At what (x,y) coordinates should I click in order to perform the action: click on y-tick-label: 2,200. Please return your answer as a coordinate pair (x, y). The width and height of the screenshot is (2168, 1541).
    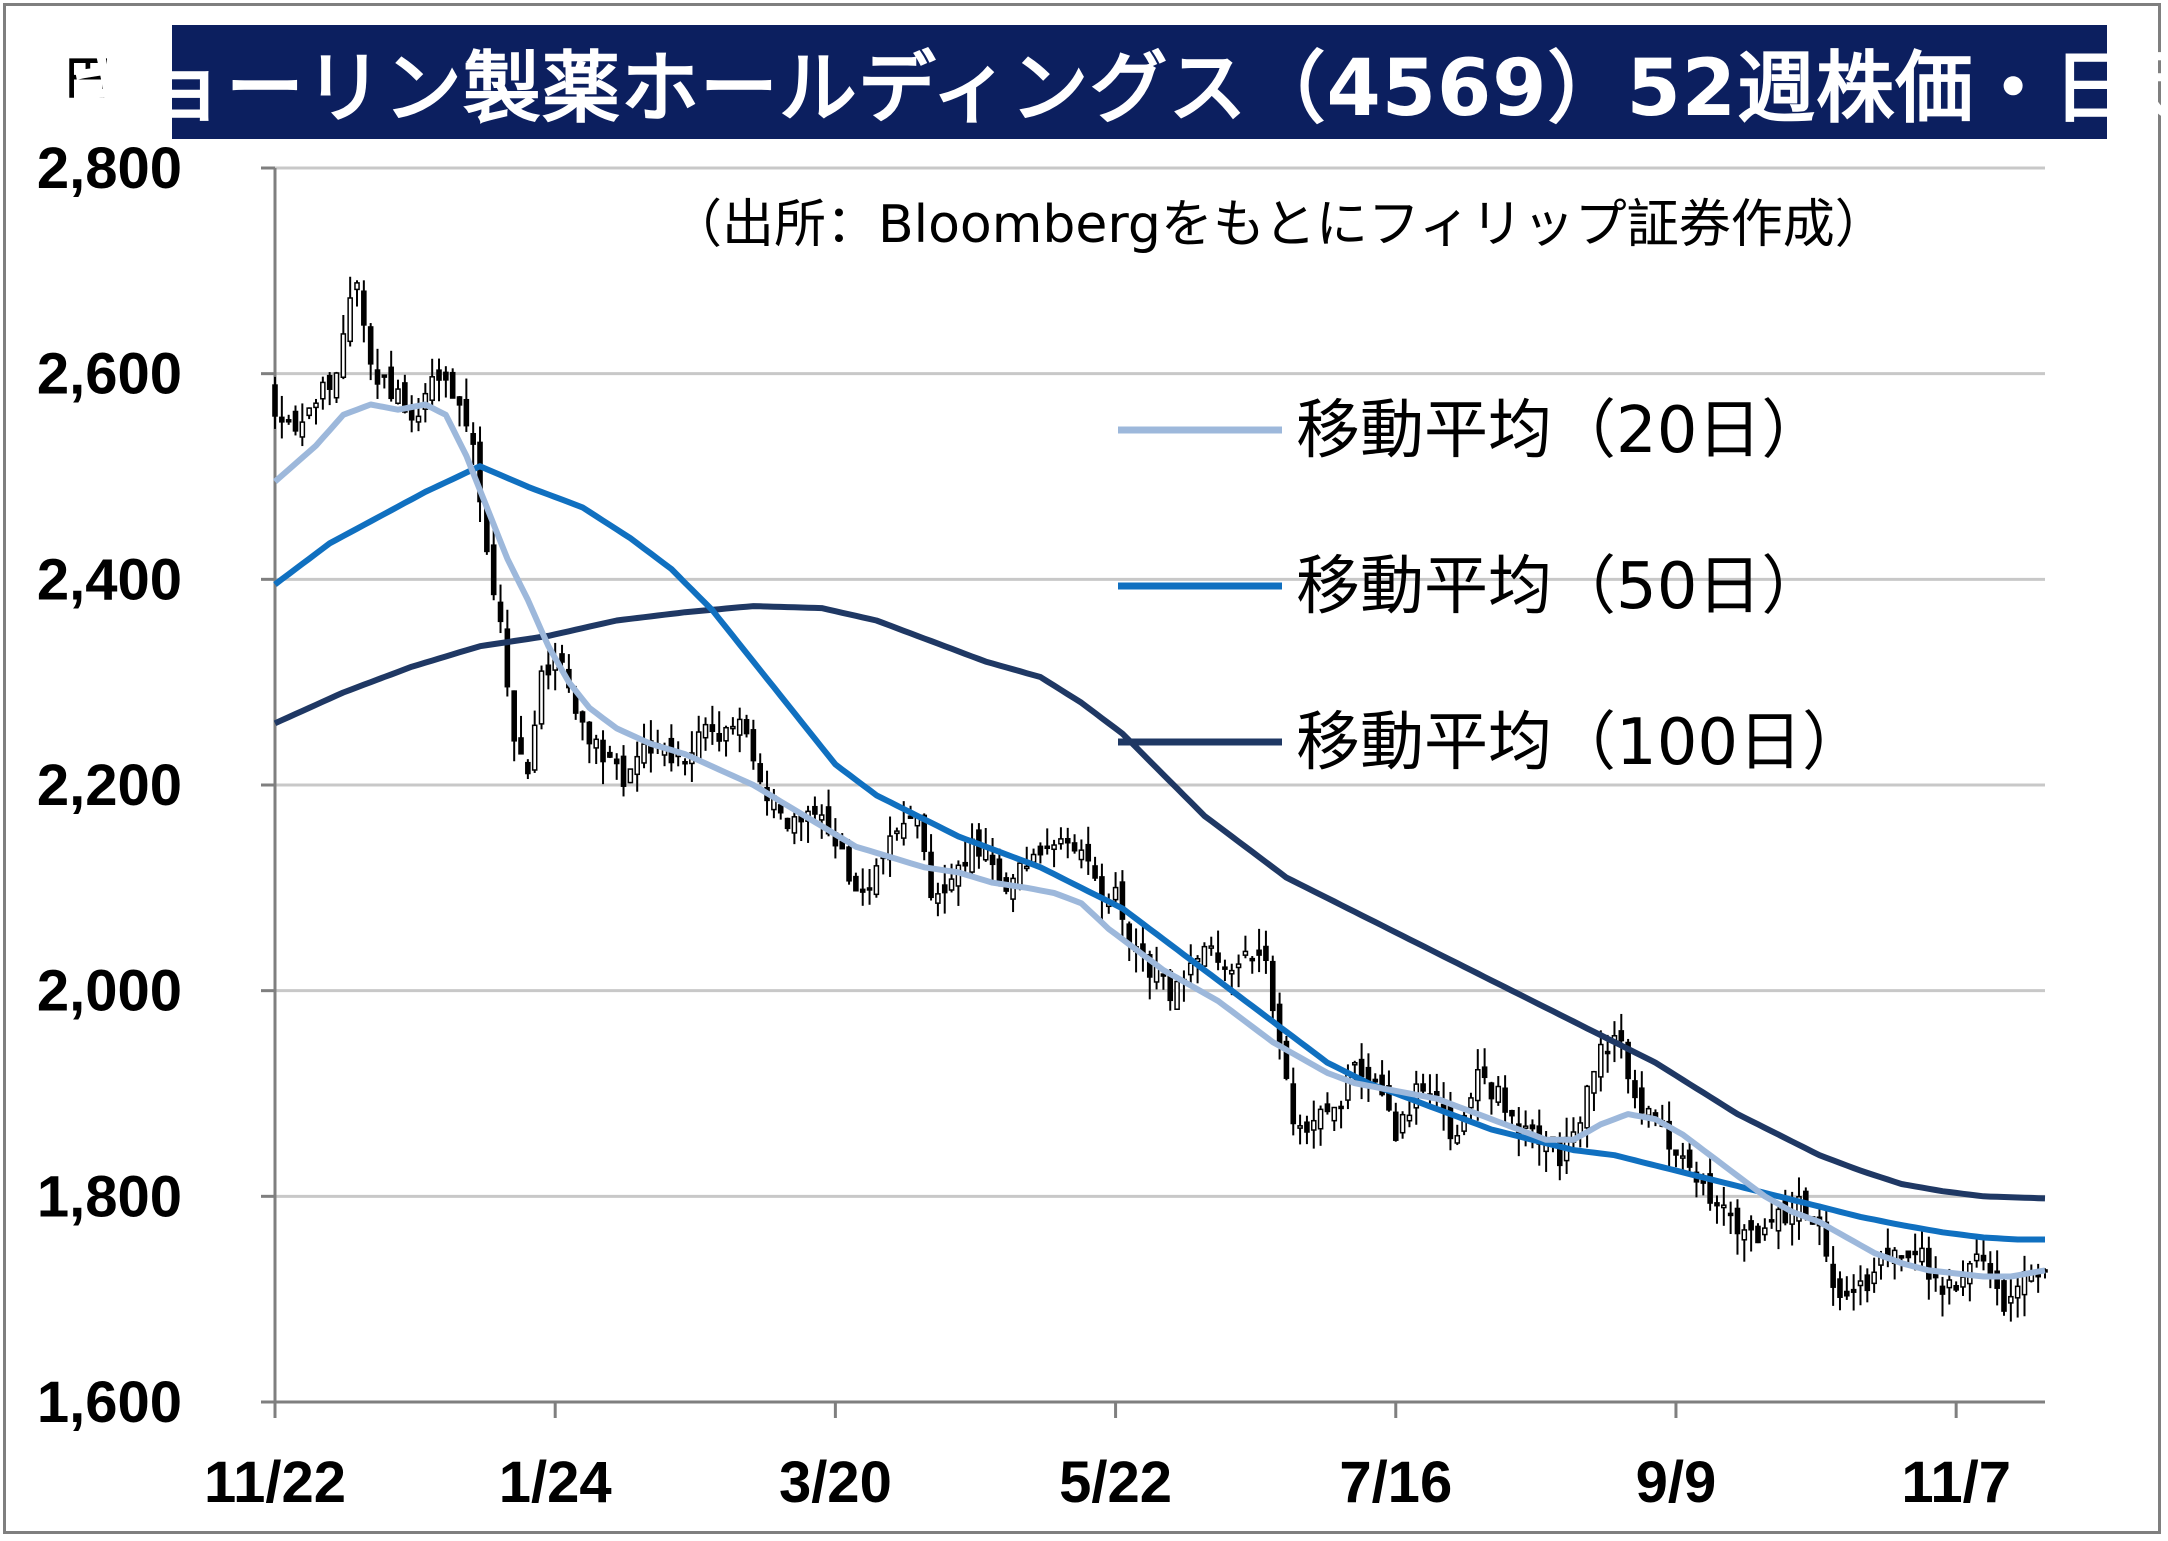
    Looking at the image, I should click on (109, 785).